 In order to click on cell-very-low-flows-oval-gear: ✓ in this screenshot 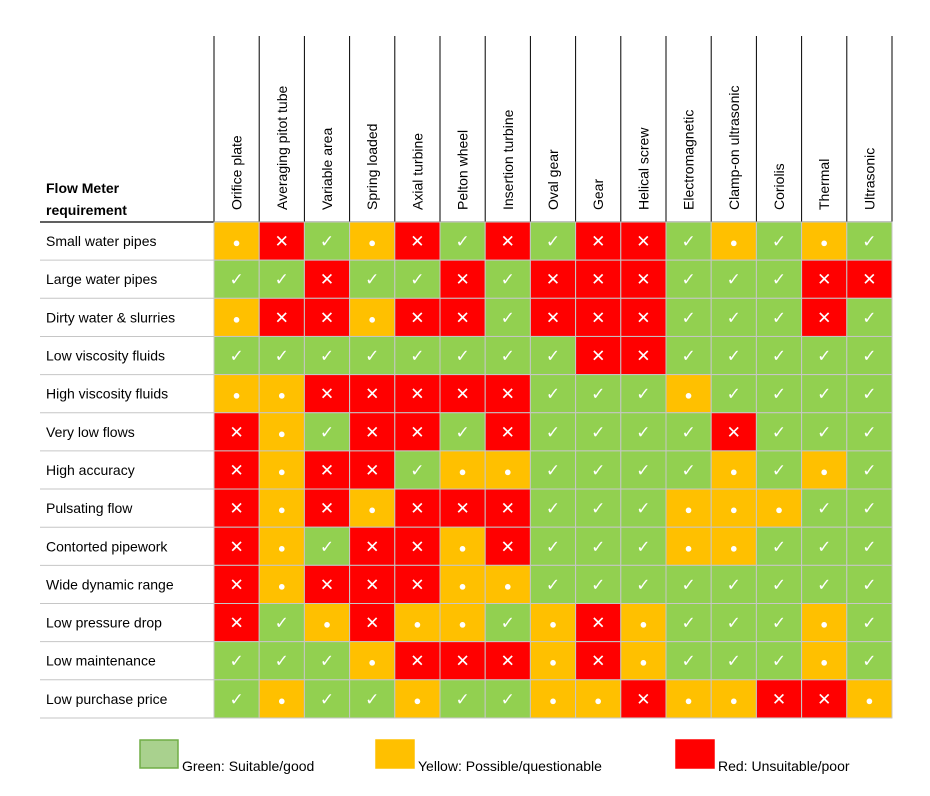, I will do `click(553, 432)`.